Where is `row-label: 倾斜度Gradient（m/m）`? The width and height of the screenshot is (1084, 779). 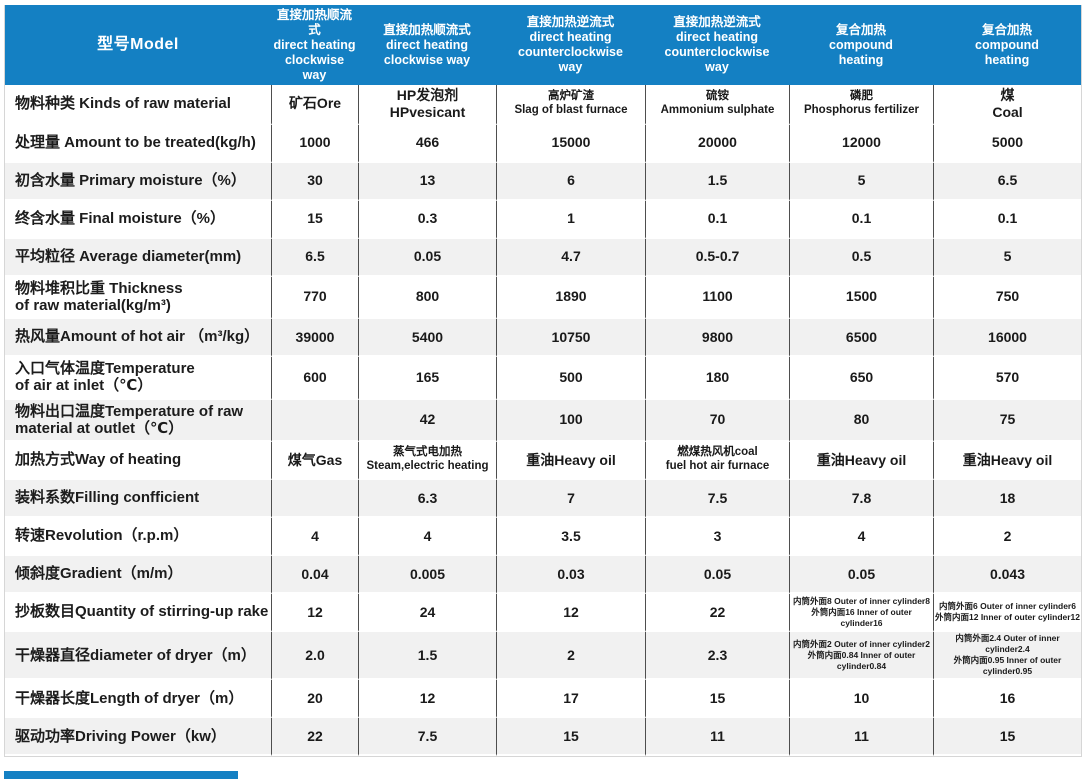
row-label: 倾斜度Gradient（m/m） is located at coordinates (138, 575).